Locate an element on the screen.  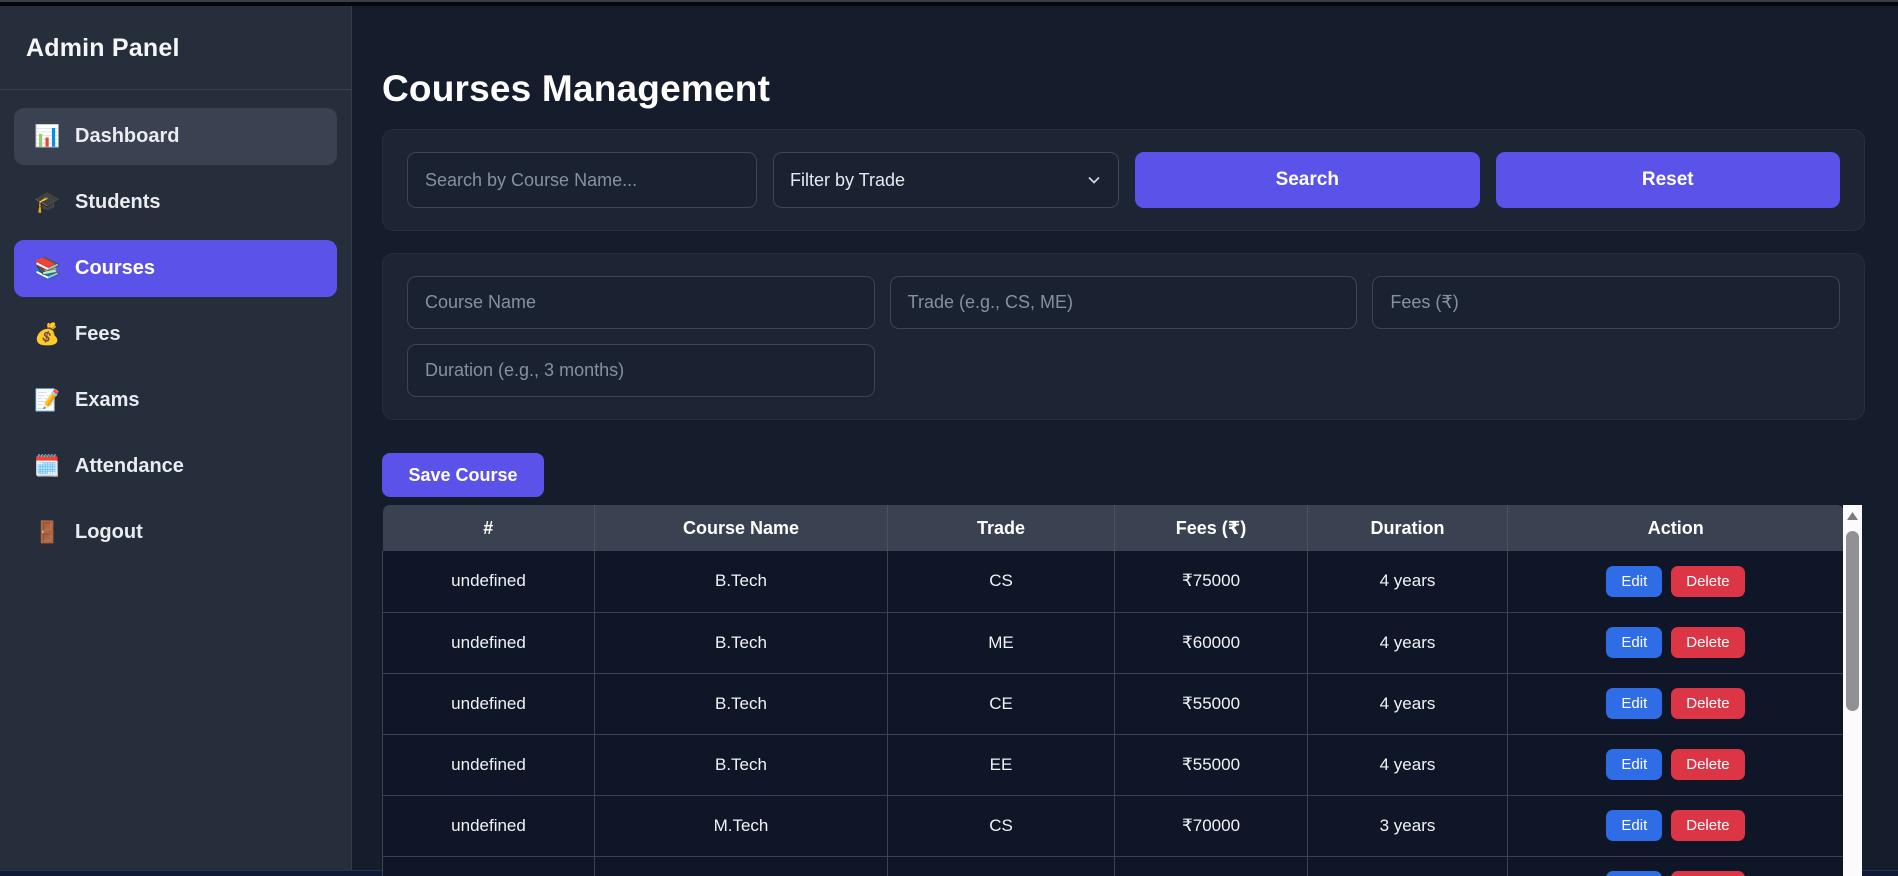
search-button: Search is located at coordinates (1307, 180).